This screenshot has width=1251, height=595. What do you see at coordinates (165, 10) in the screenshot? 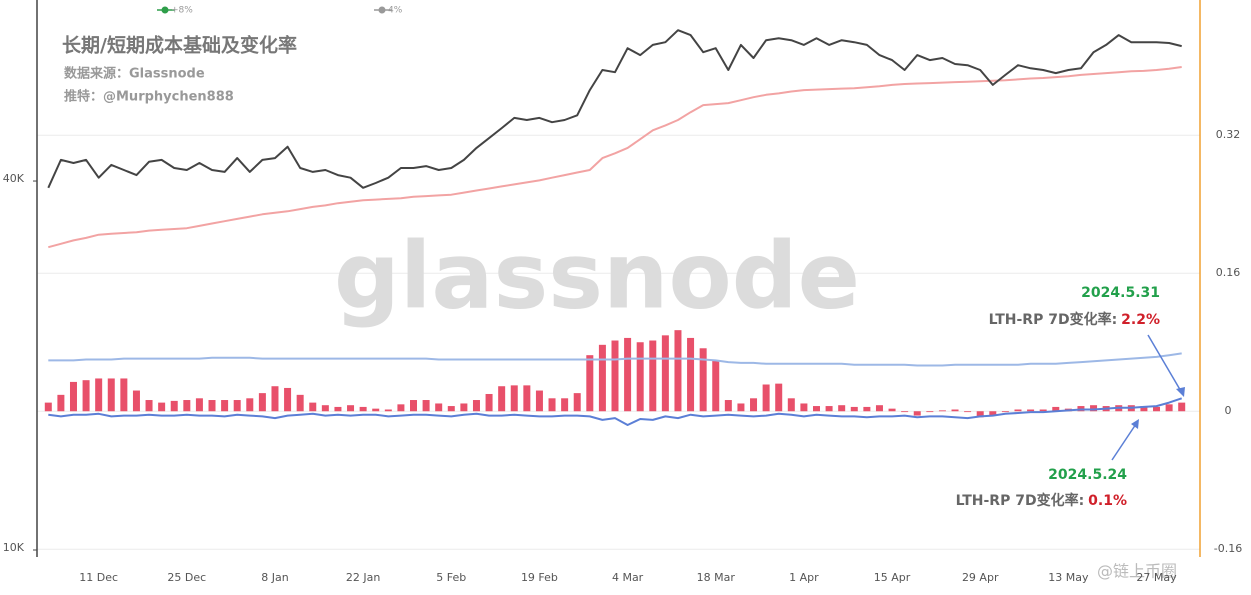
I see `legend-marker` at bounding box center [165, 10].